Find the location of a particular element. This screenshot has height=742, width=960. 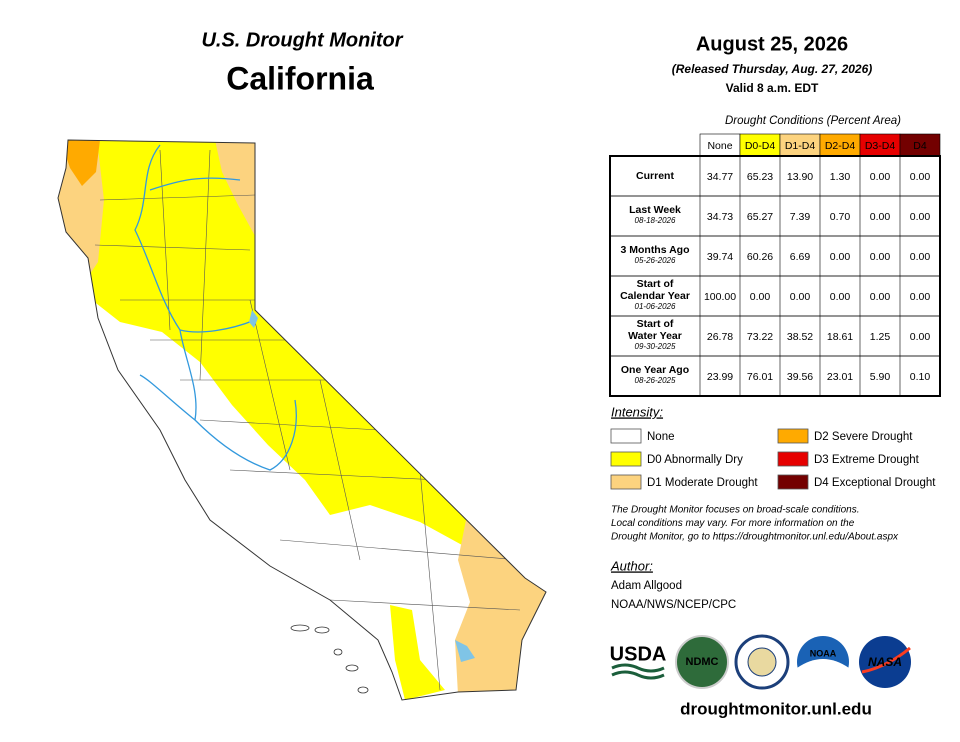

cell-value: 39.56 is located at coordinates (800, 377).